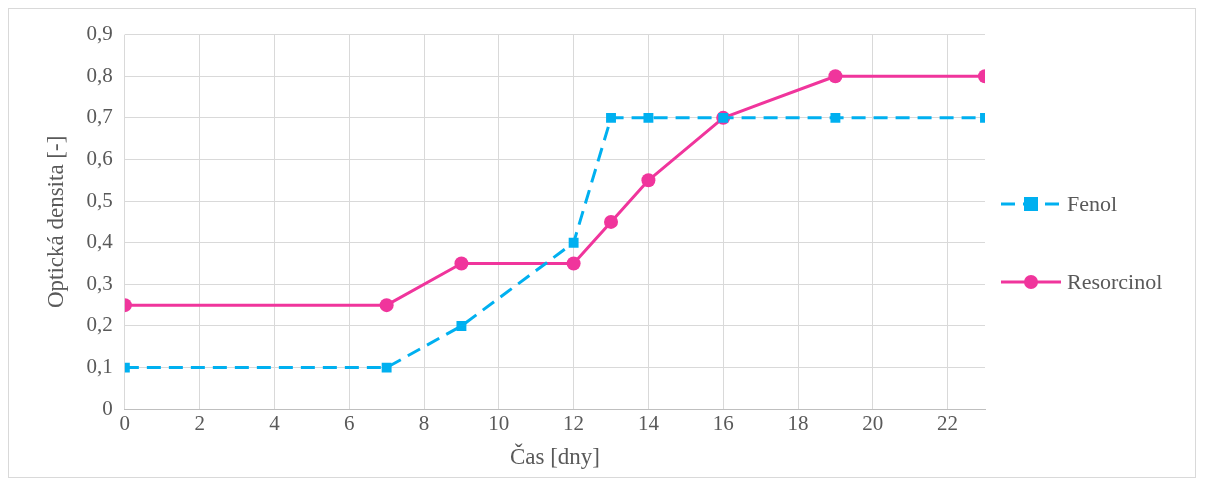 This screenshot has height=488, width=1206. What do you see at coordinates (99, 74) in the screenshot?
I see `y-tick-label: 0,8` at bounding box center [99, 74].